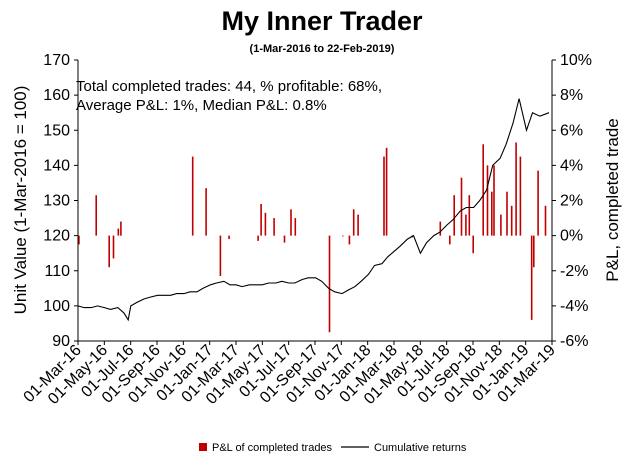  Describe the element at coordinates (201, 105) in the screenshot. I see `stats-line-2: Average P&L: 1%, Median P&L: 0.8%` at that location.